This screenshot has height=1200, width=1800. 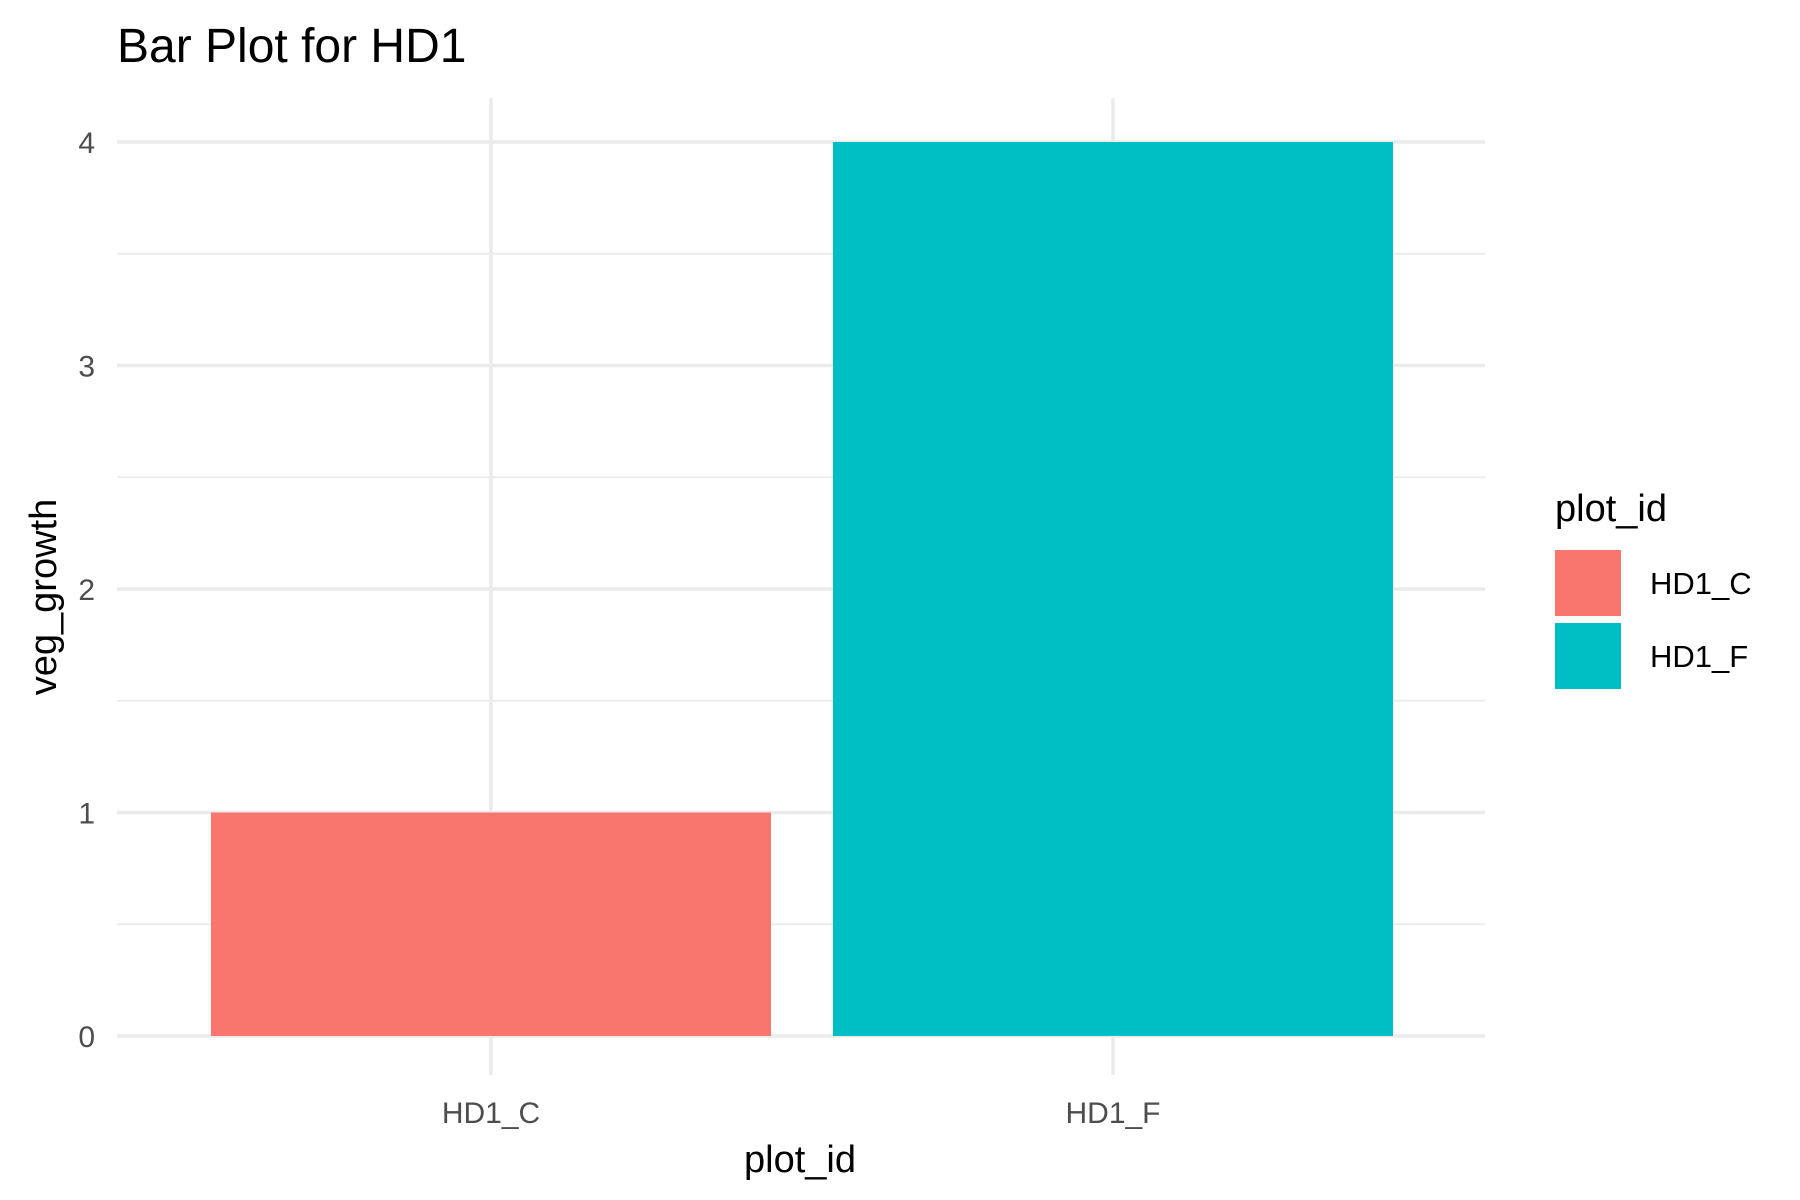 What do you see at coordinates (491, 924) in the screenshot?
I see `bar-hd1-c` at bounding box center [491, 924].